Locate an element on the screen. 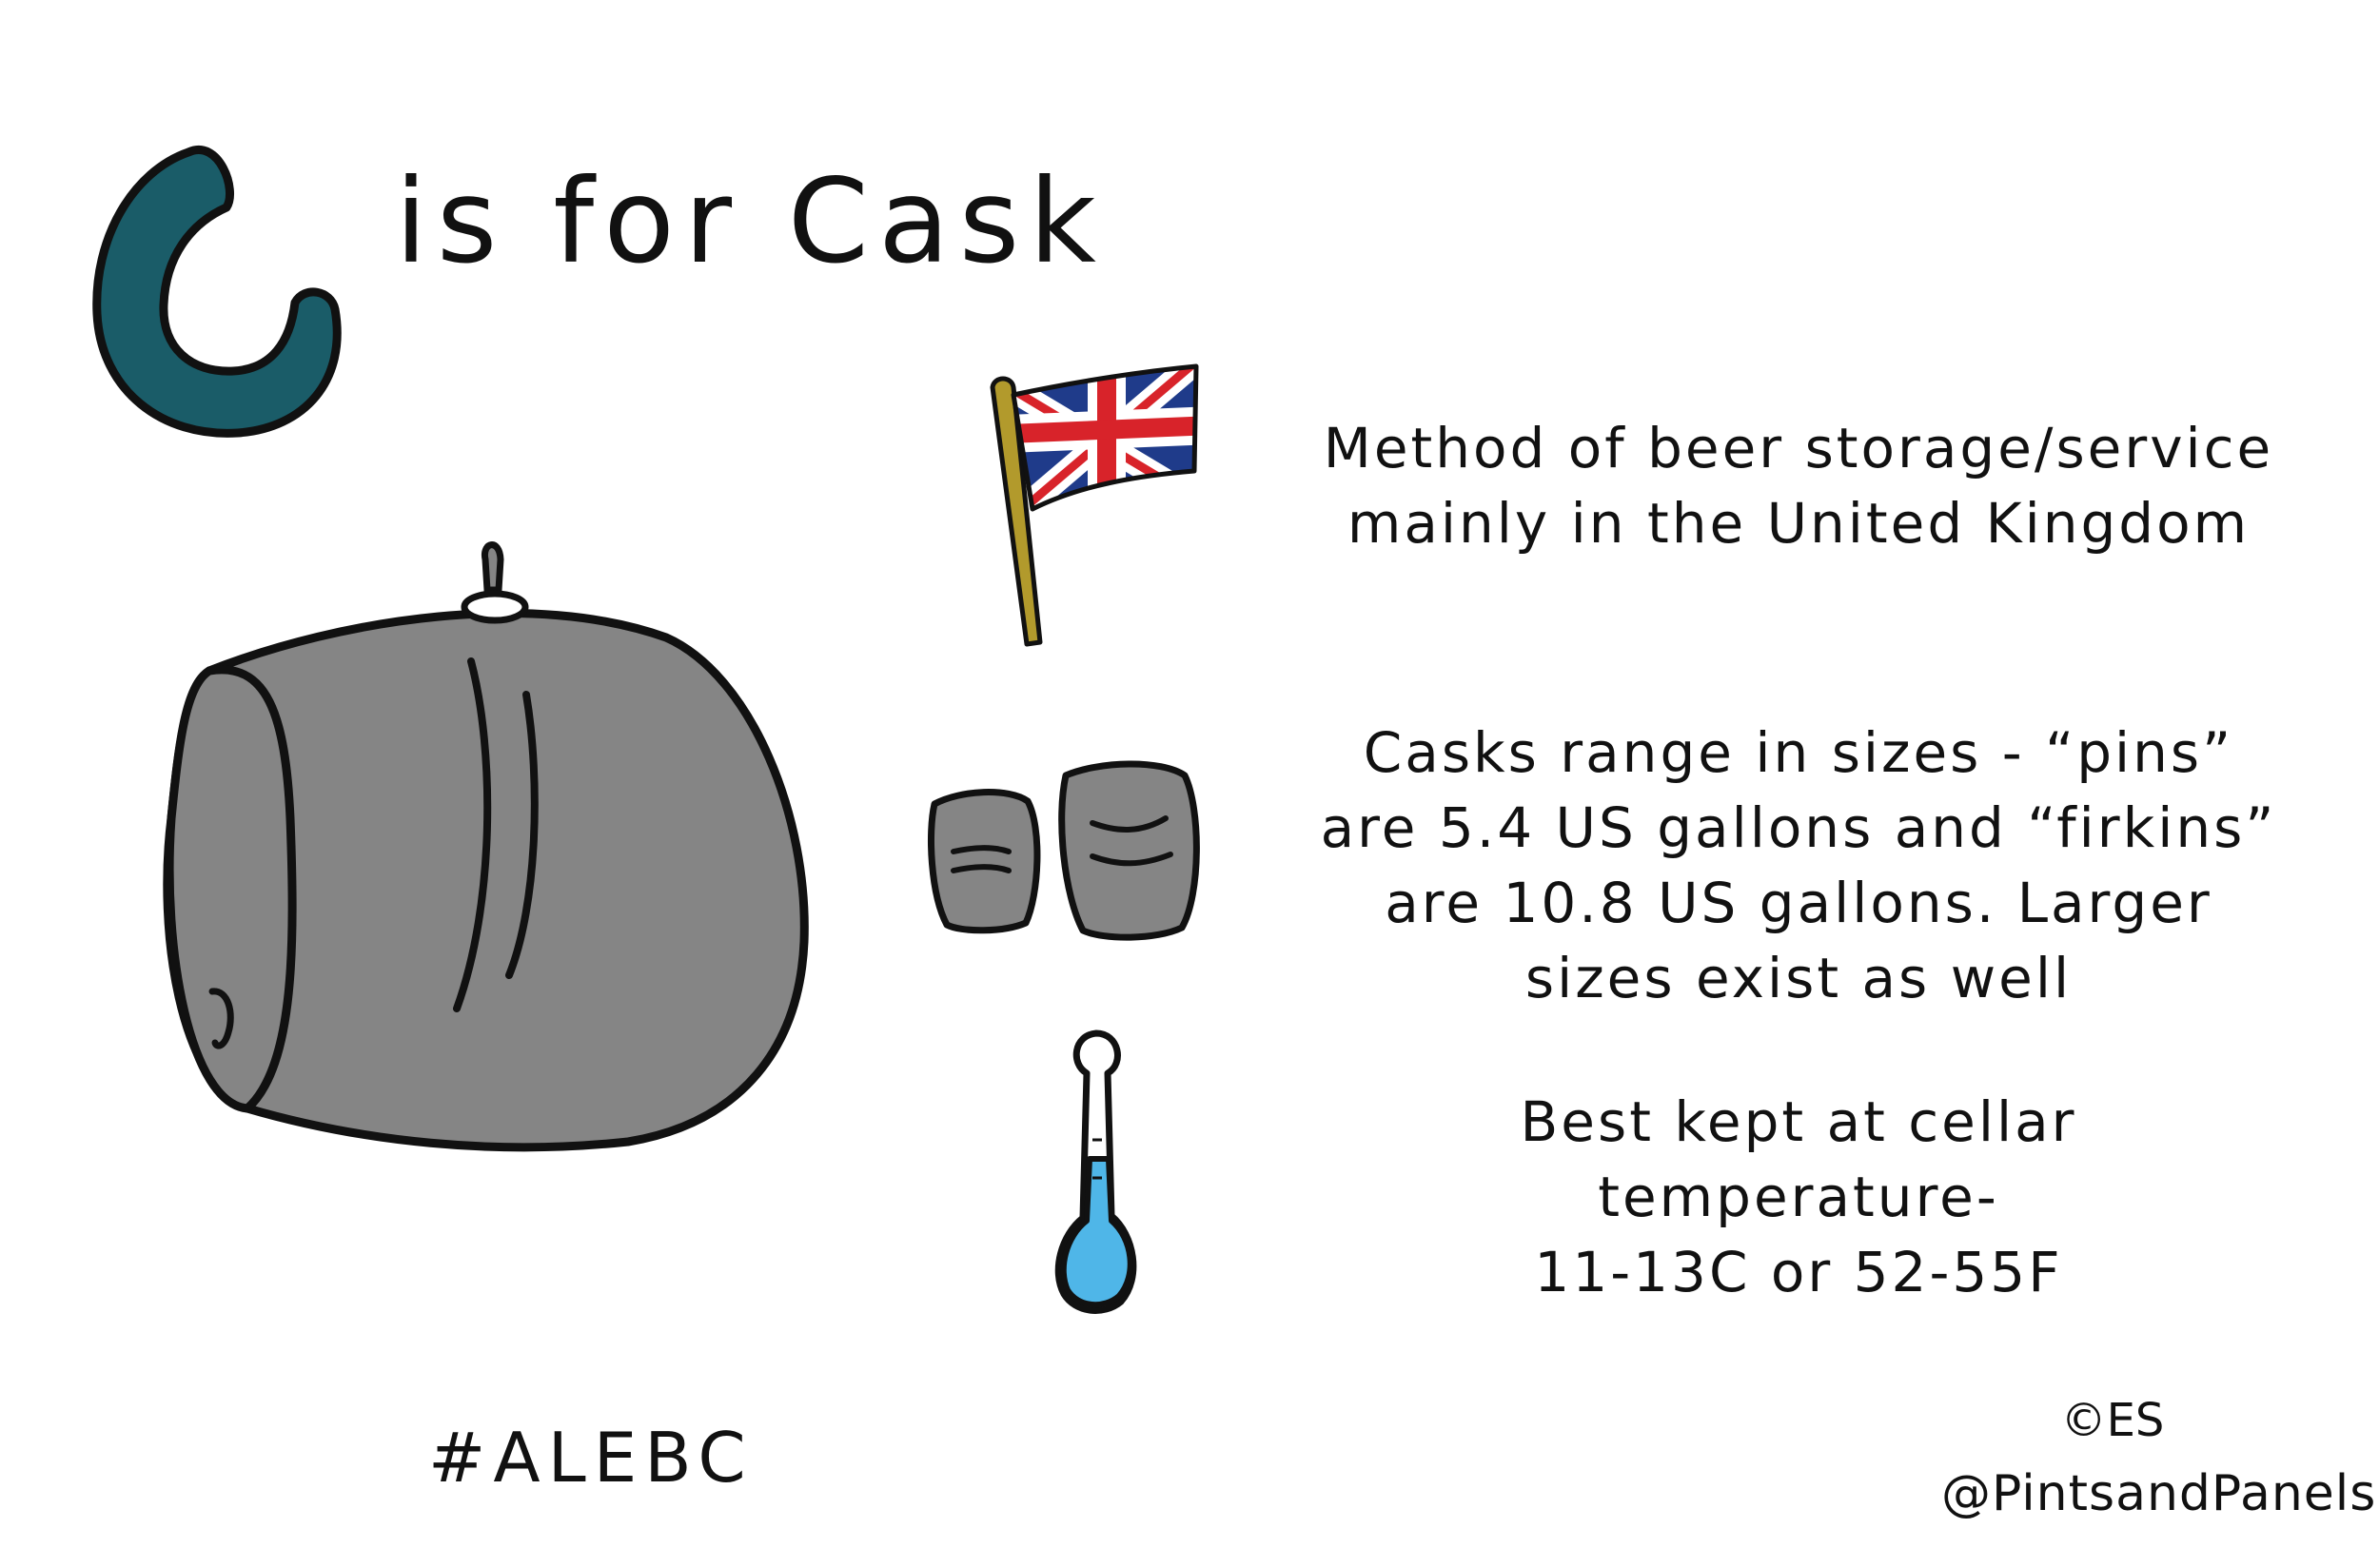 This screenshot has height=1568, width=2379. page-title: is for Cask is located at coordinates (750, 221).